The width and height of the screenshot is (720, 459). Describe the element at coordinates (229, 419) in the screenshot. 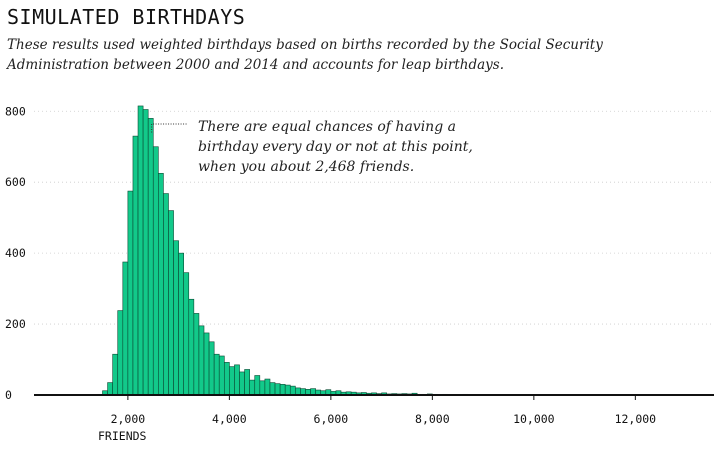

I see `x-tick-label-4000: 4,000` at that location.